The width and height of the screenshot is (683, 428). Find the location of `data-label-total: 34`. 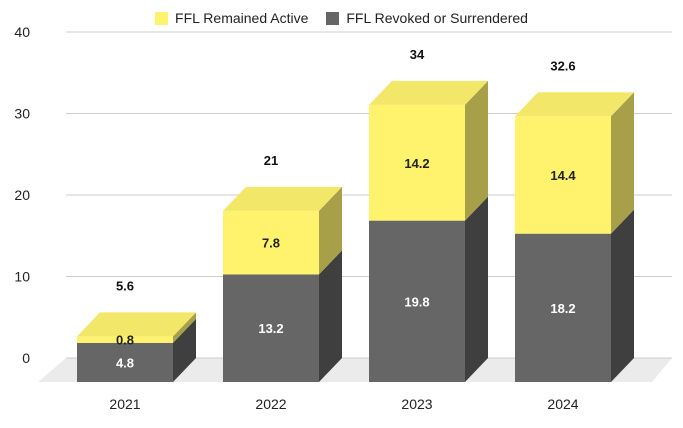

data-label-total: 34 is located at coordinates (417, 54).